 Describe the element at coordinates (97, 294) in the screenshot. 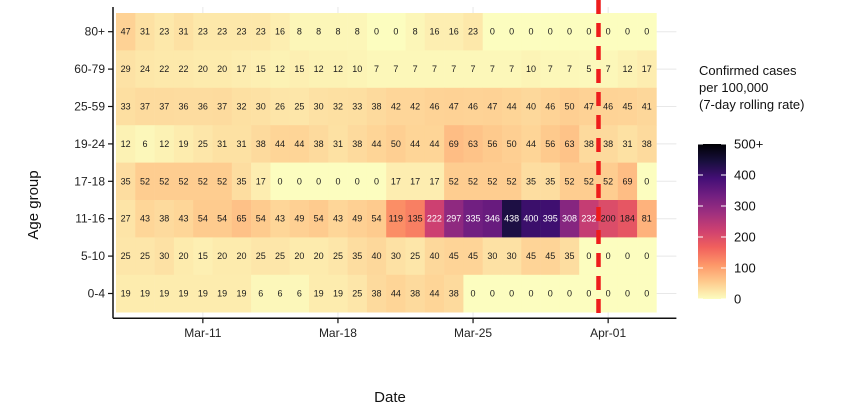

I see `y-tick-label: 0-4` at that location.